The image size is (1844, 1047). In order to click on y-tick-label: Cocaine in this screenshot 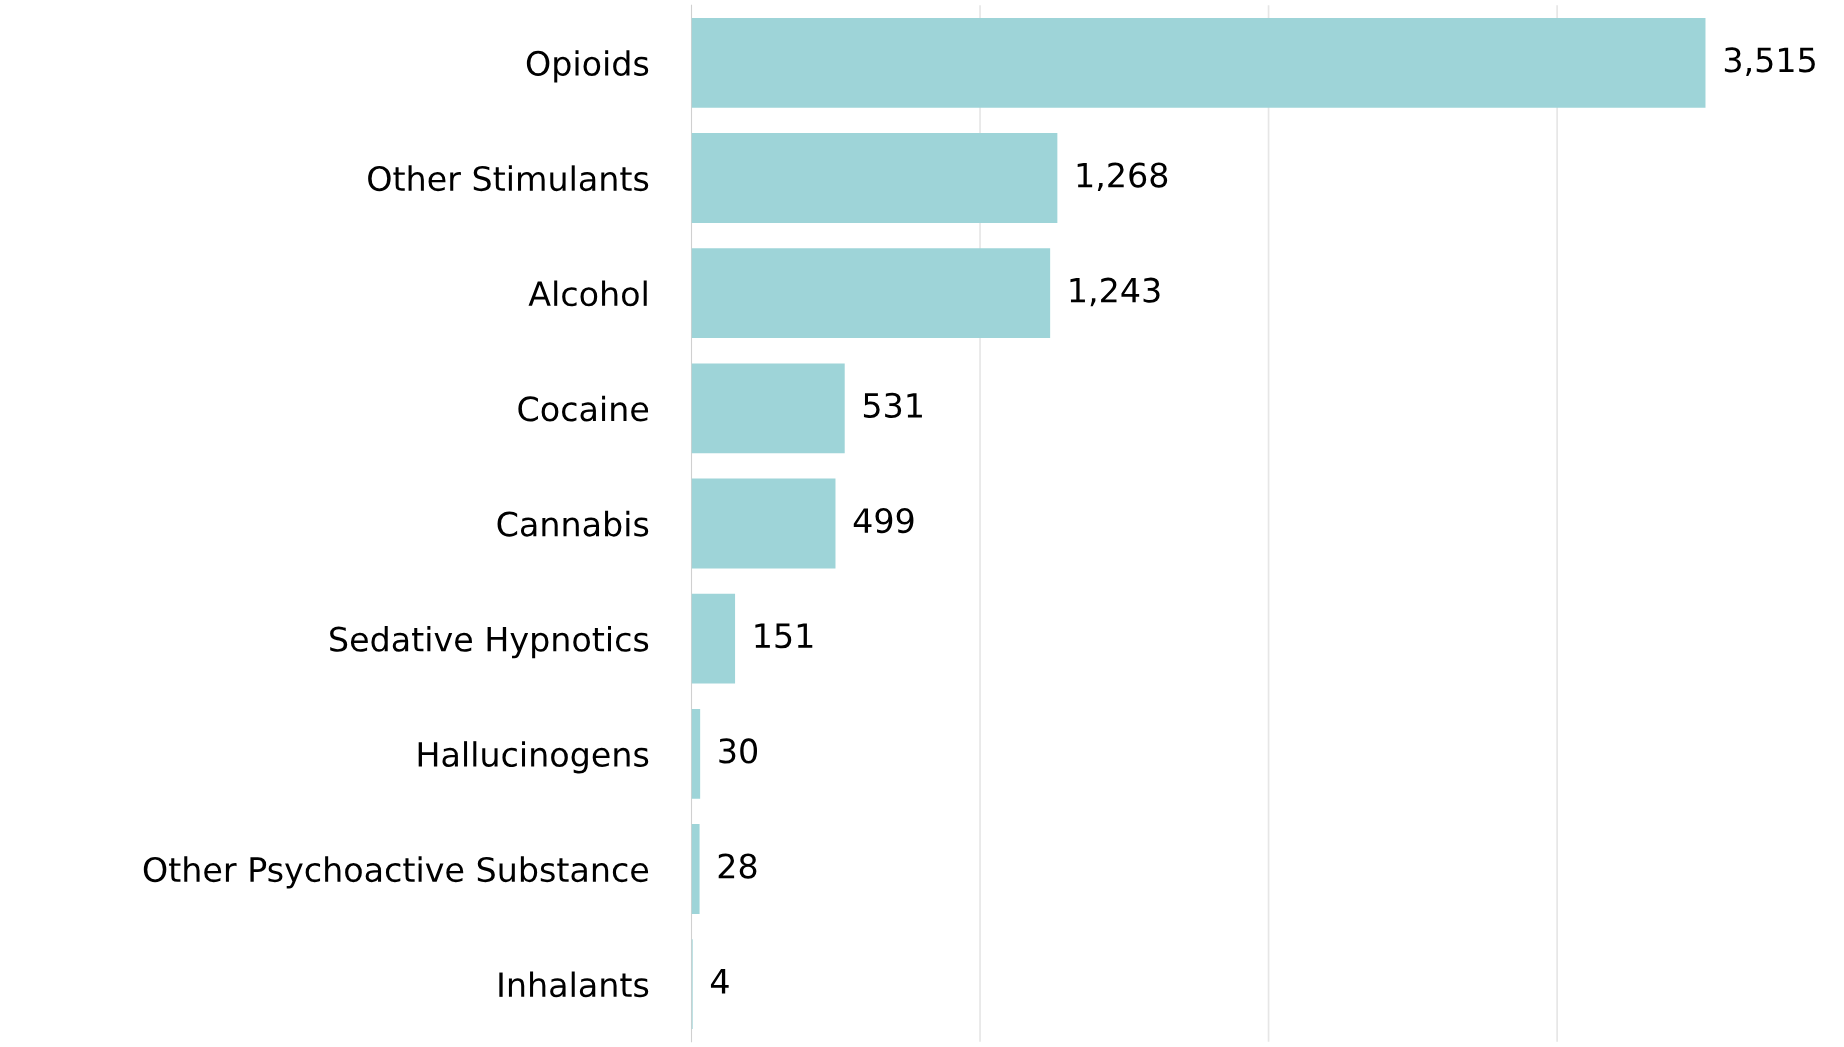, I will do `click(583, 408)`.